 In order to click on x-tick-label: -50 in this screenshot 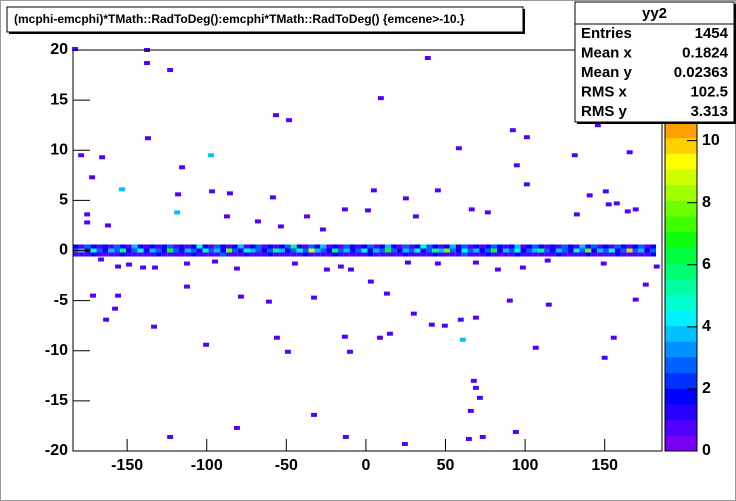, I will do `click(286, 465)`.